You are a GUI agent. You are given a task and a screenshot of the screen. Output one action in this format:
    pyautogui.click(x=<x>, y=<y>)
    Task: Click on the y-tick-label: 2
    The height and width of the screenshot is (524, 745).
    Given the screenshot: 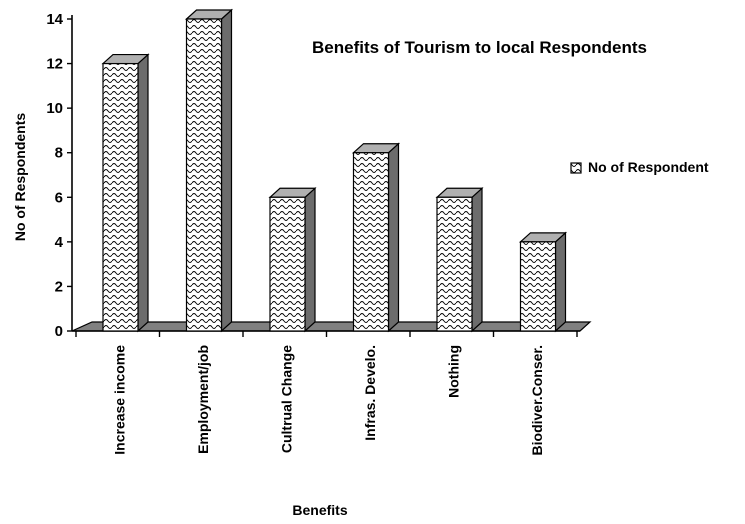 What is the action you would take?
    pyautogui.click(x=59, y=286)
    